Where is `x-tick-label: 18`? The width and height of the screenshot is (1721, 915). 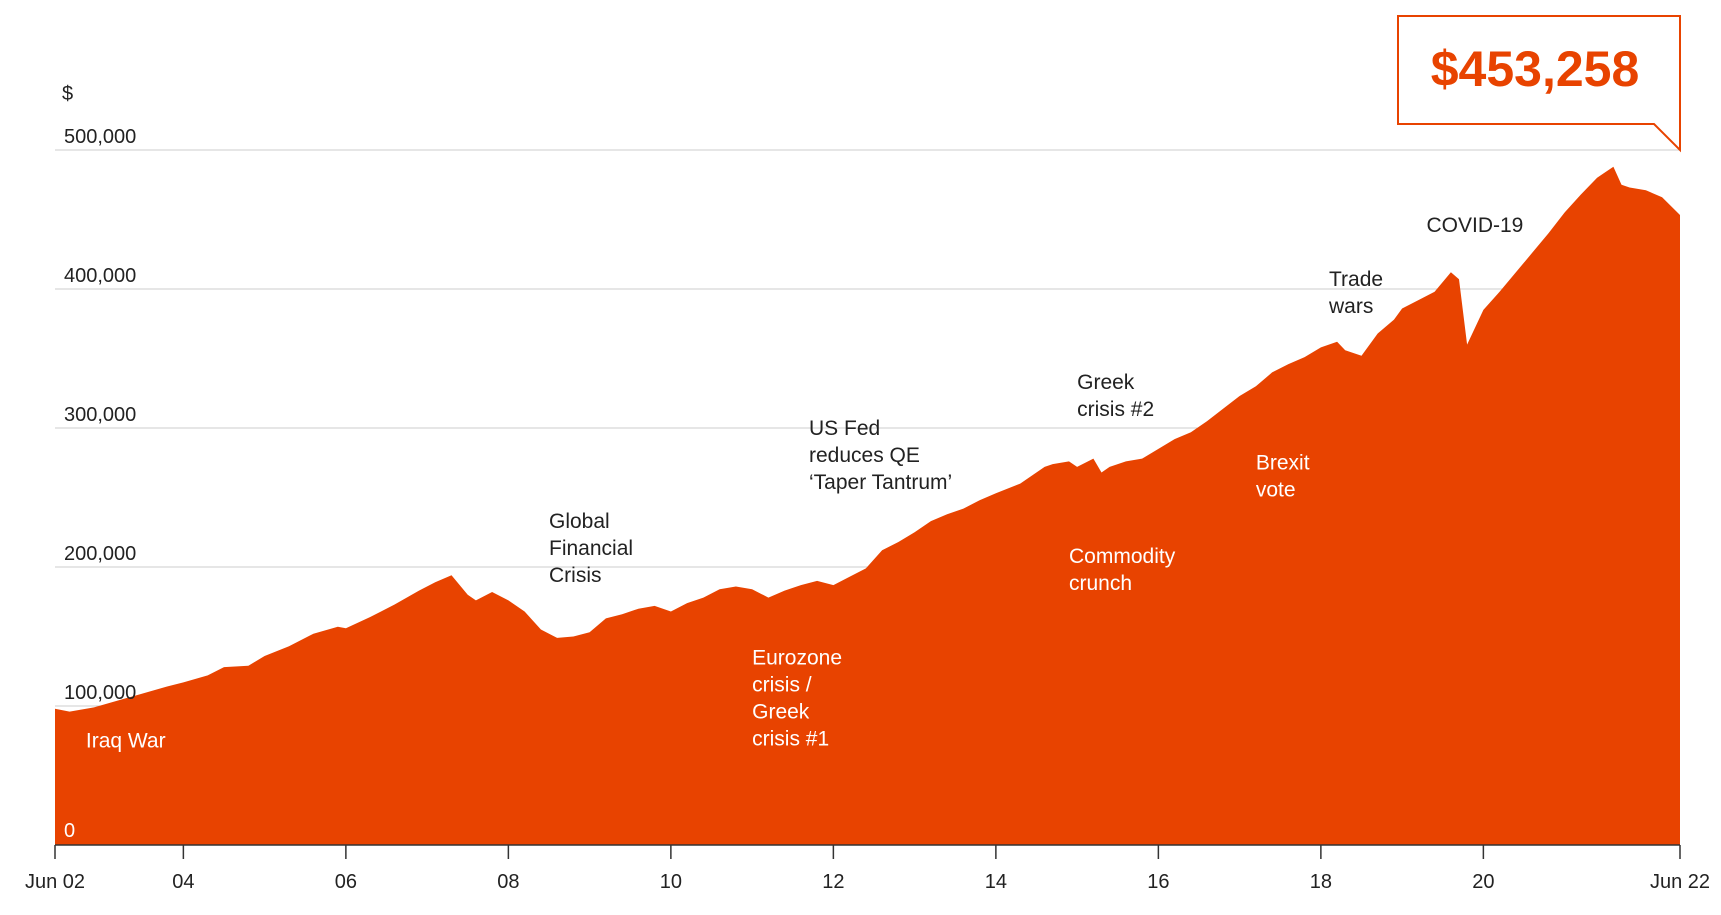
x-tick-label: 18 is located at coordinates (1321, 882).